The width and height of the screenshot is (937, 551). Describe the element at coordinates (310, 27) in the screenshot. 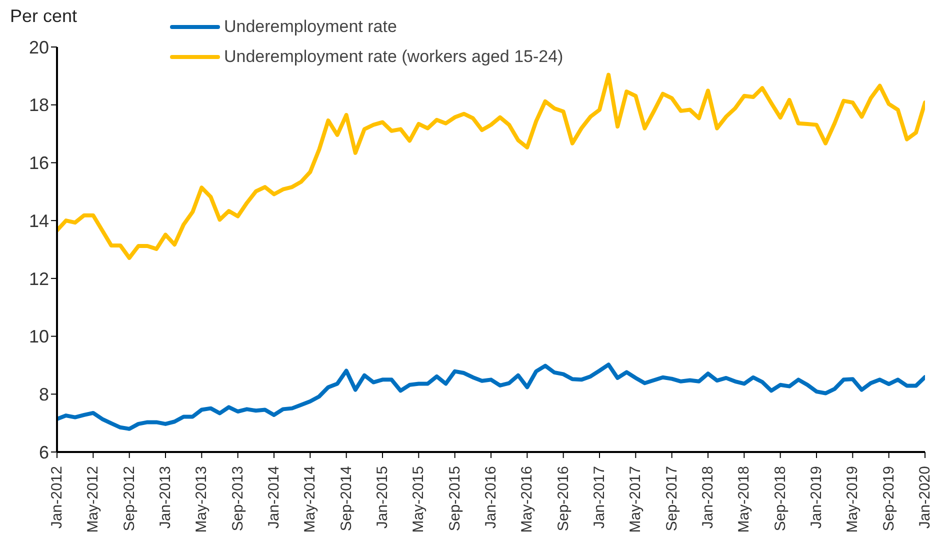

I see `legend-label: Underemployment rate` at that location.